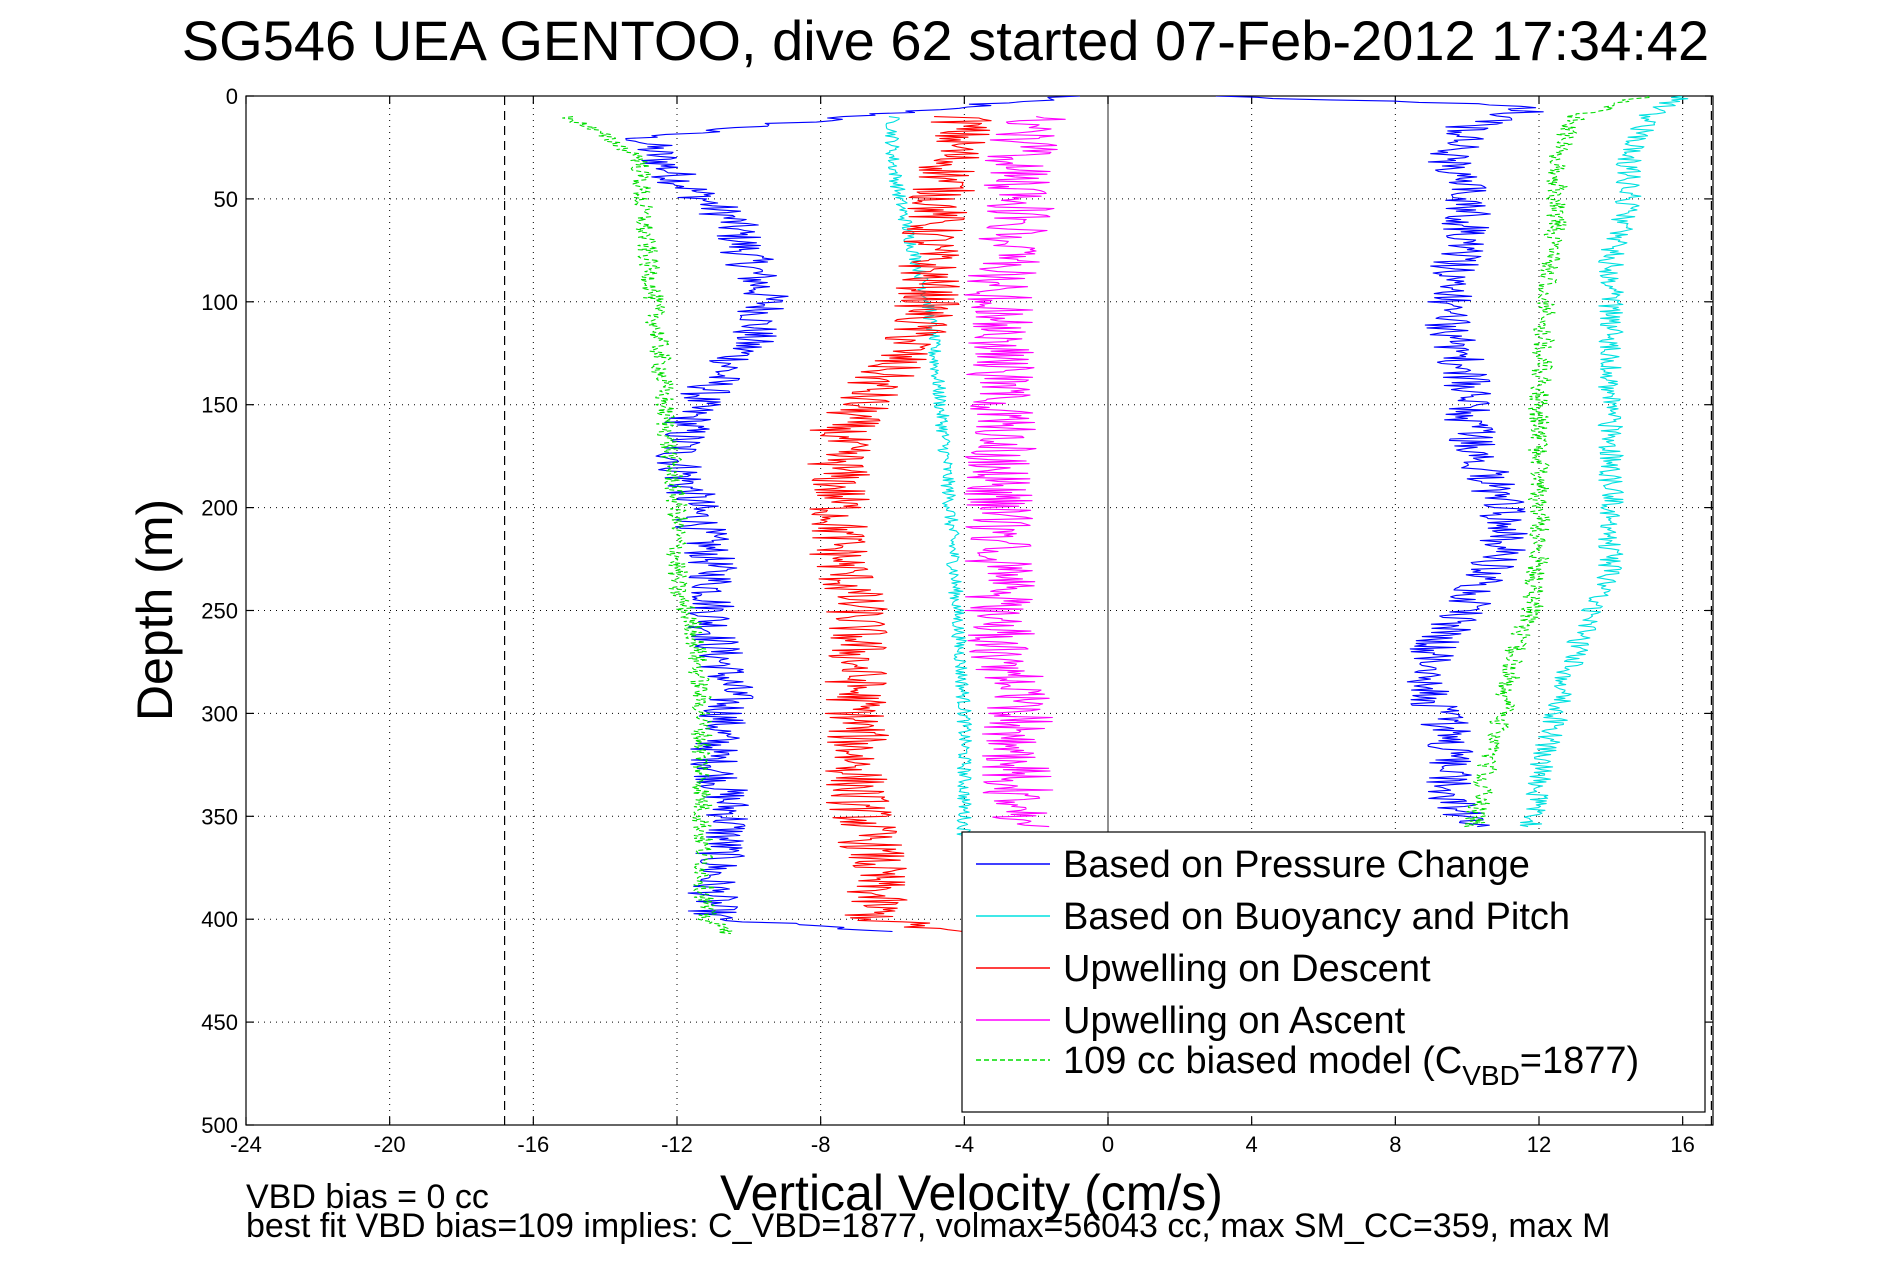  I want to click on y-tick-label: 500, so click(219, 1125).